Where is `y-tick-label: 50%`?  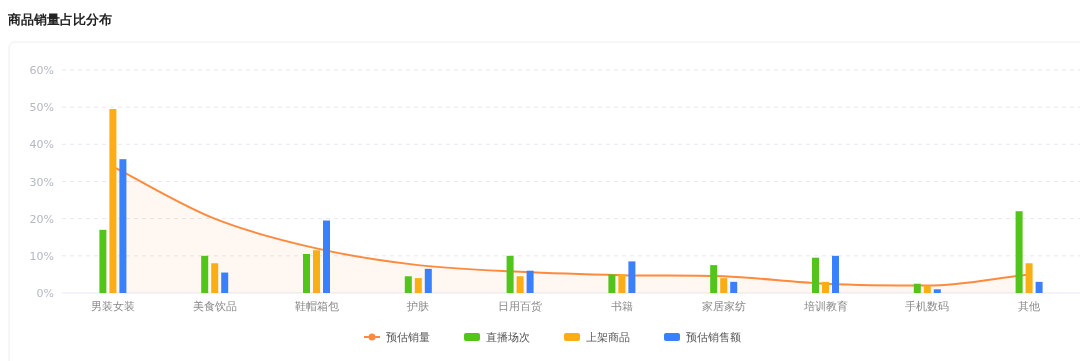 y-tick-label: 50% is located at coordinates (41, 108).